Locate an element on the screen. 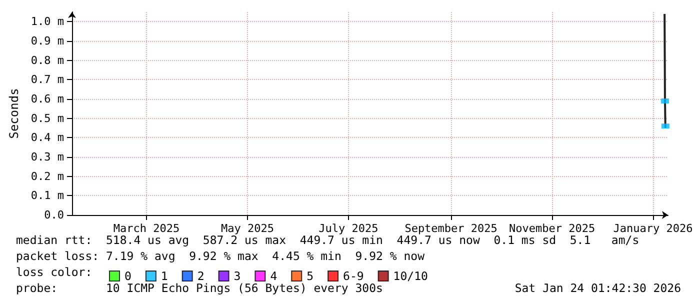  y-tick-label: 0.9 m is located at coordinates (47, 41).